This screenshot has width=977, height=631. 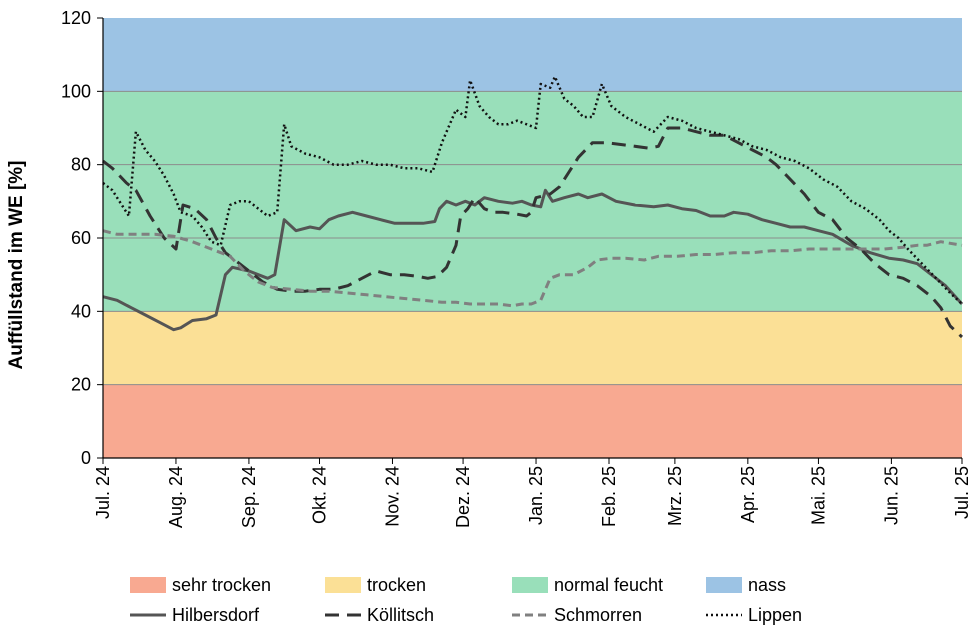 I want to click on legend-label-nass: nass, so click(x=767, y=585).